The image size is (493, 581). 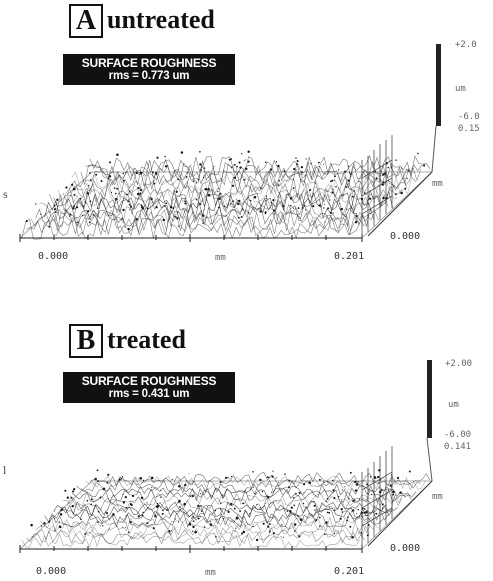 What do you see at coordinates (466, 45) in the screenshot?
I see `z-scale-top: +2.0` at bounding box center [466, 45].